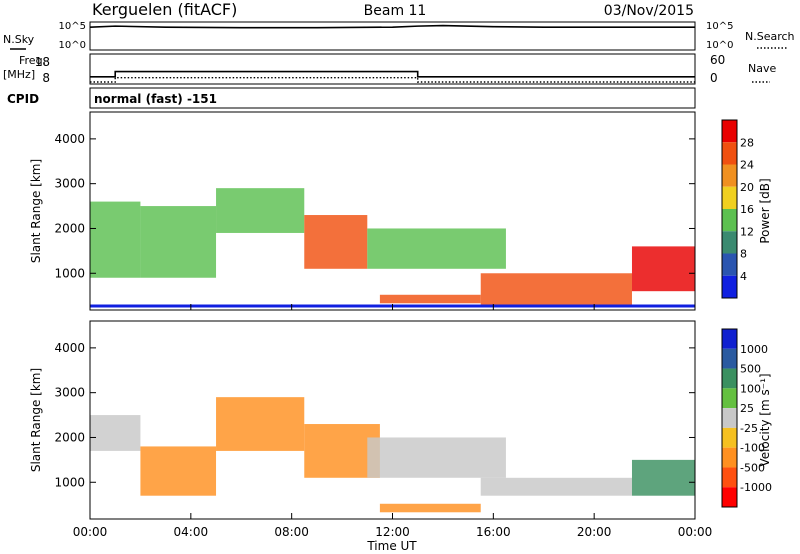 The width and height of the screenshot is (800, 554). Describe the element at coordinates (747, 408) in the screenshot. I see `velocity-colorbar-tick: 25` at that location.